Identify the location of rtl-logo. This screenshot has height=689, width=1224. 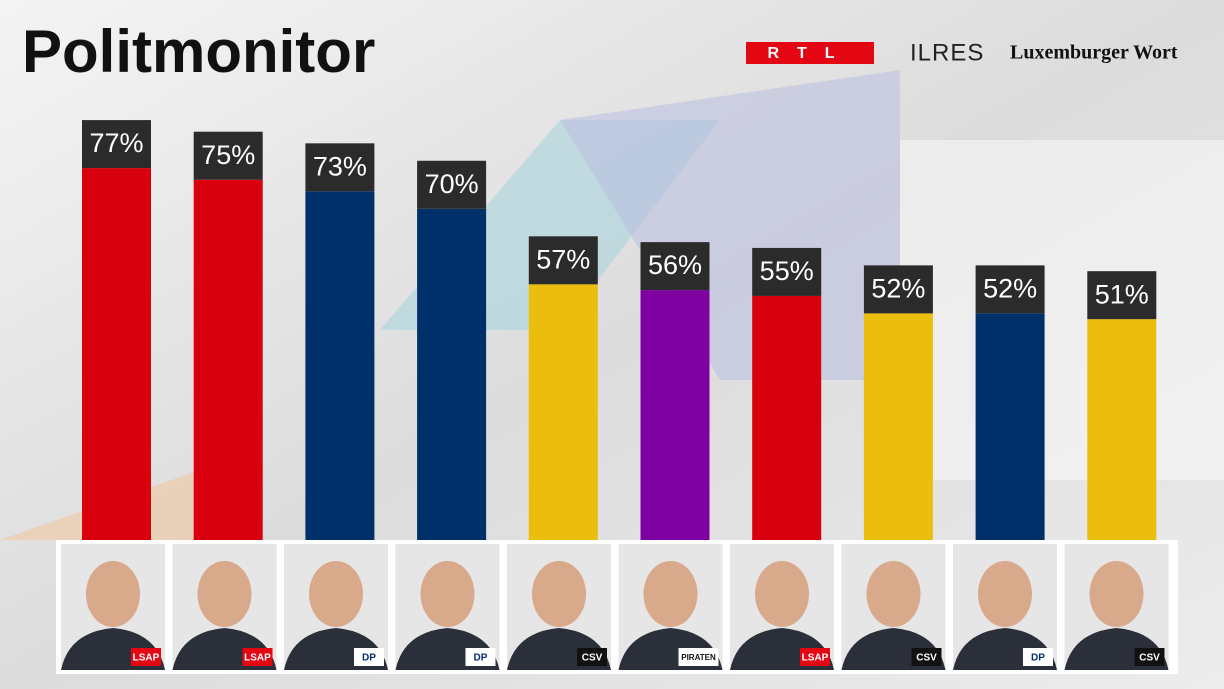
(810, 53).